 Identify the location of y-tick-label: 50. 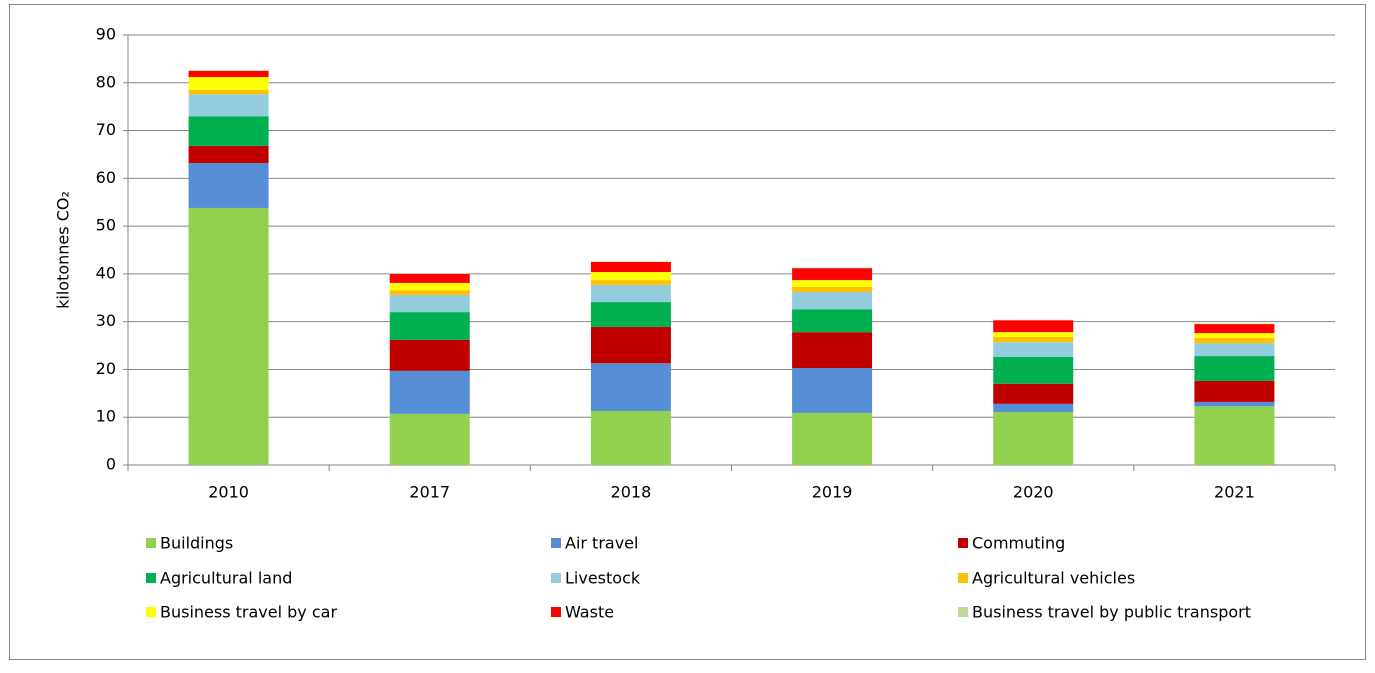
(106, 225).